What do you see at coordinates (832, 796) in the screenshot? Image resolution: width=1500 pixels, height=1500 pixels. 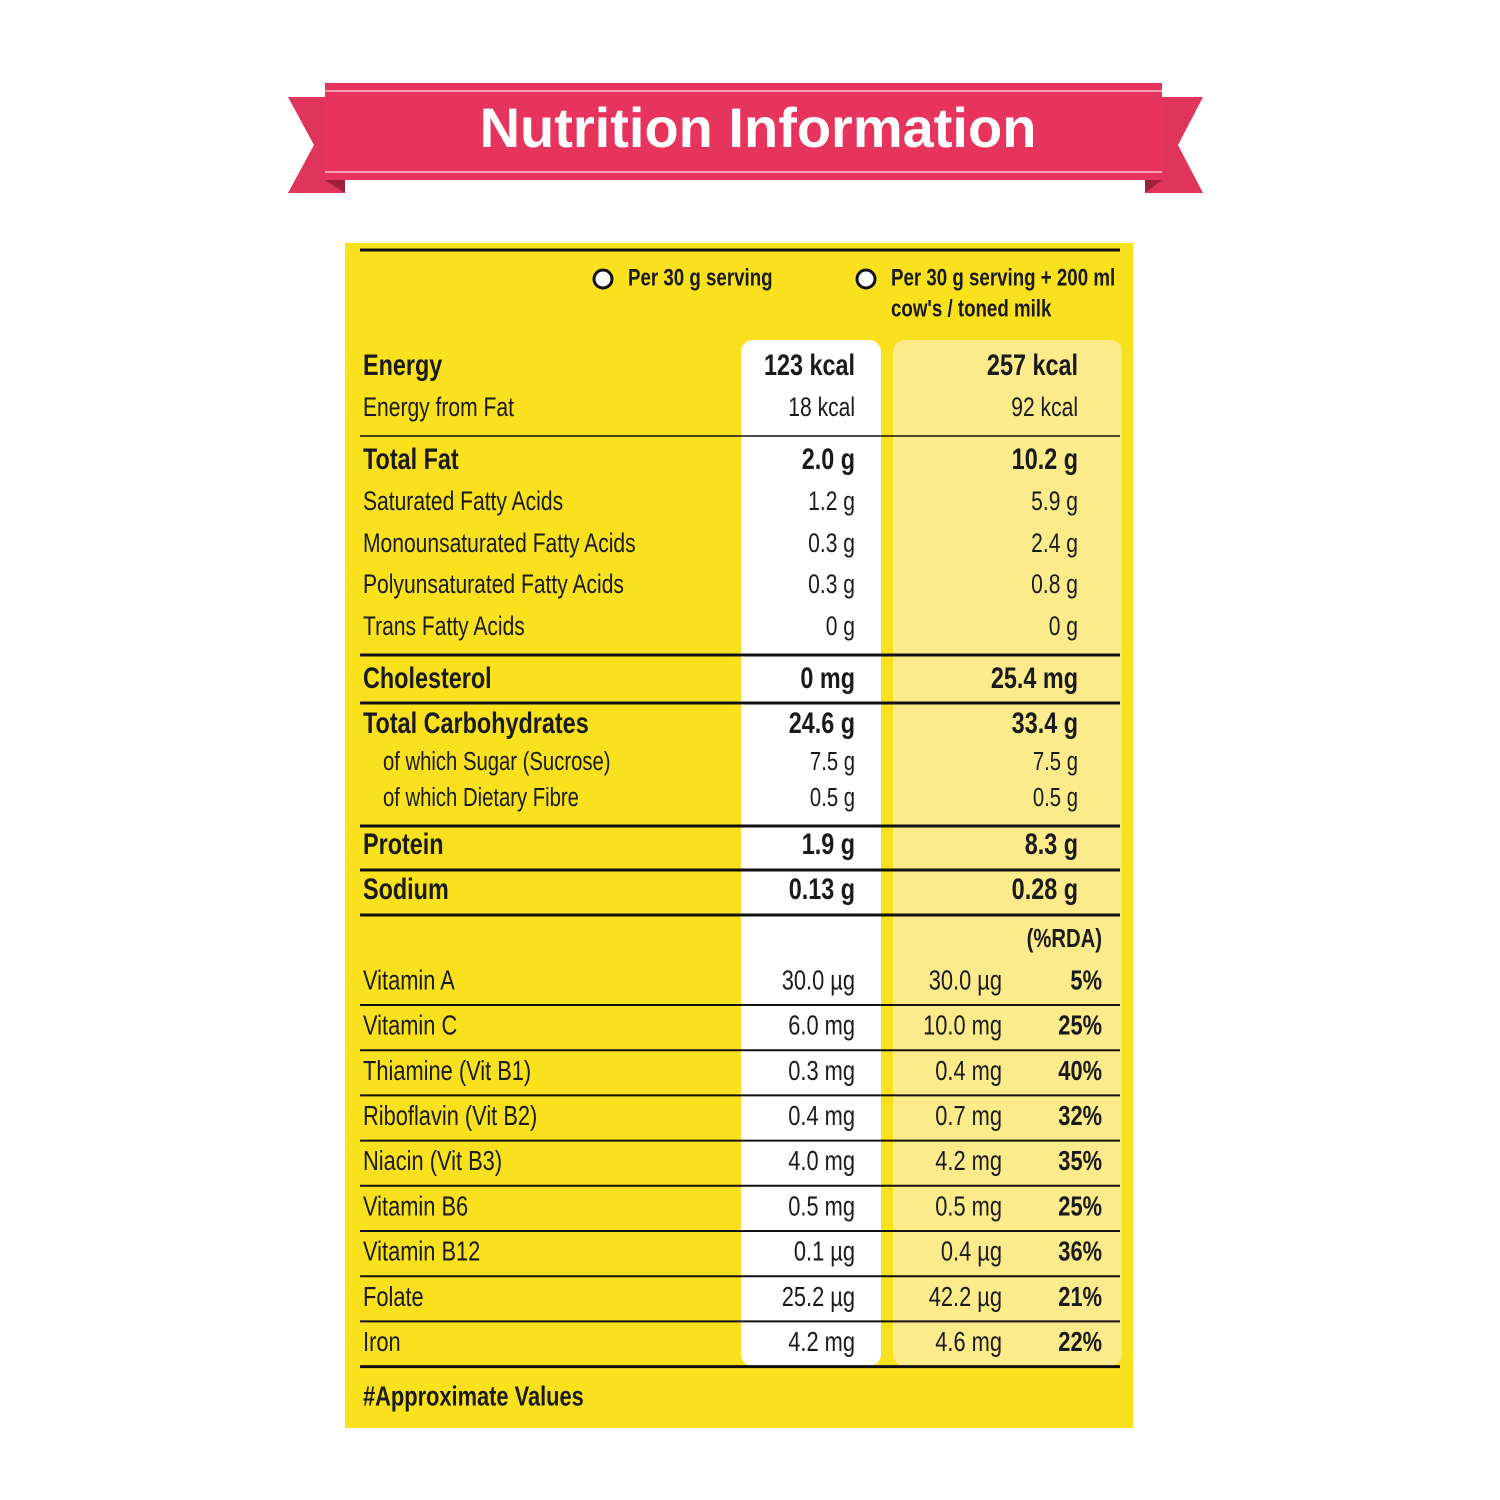 I see `per-serving: 0.5 g` at bounding box center [832, 796].